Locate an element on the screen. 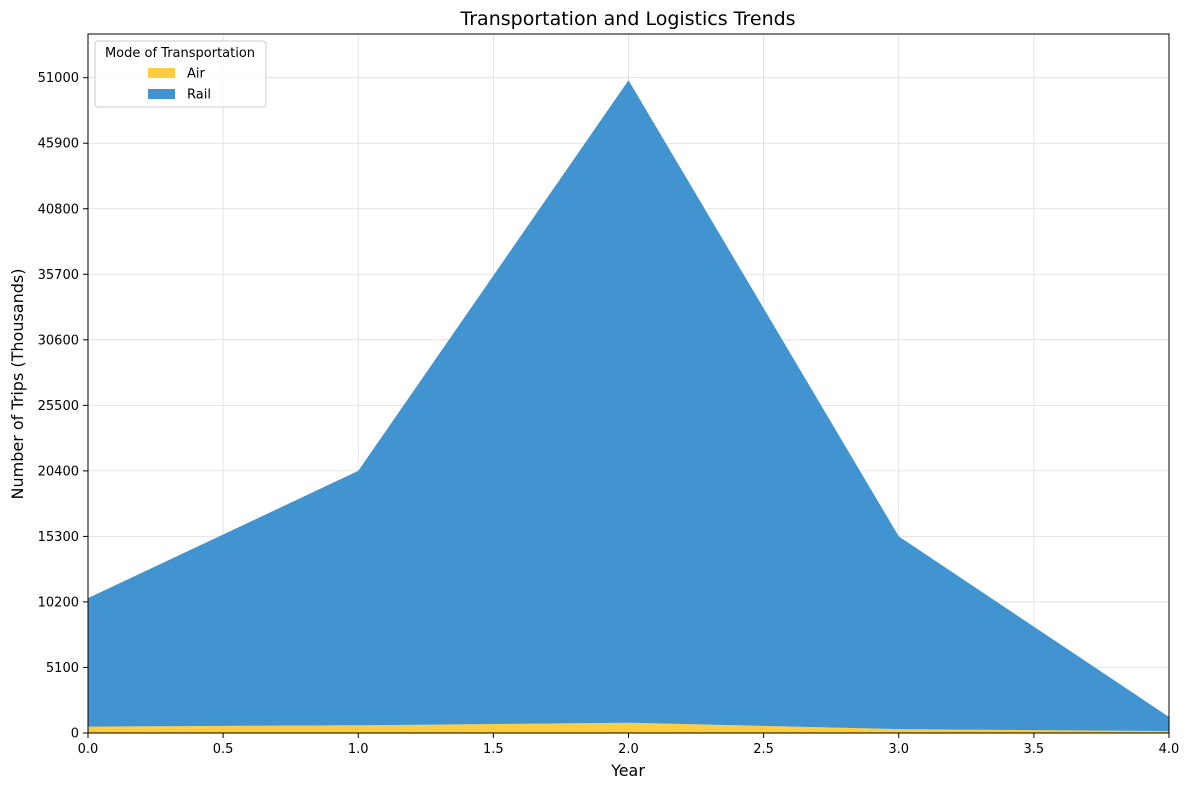 This screenshot has width=1189, height=790. y-tick-label: 35700 is located at coordinates (58, 275).